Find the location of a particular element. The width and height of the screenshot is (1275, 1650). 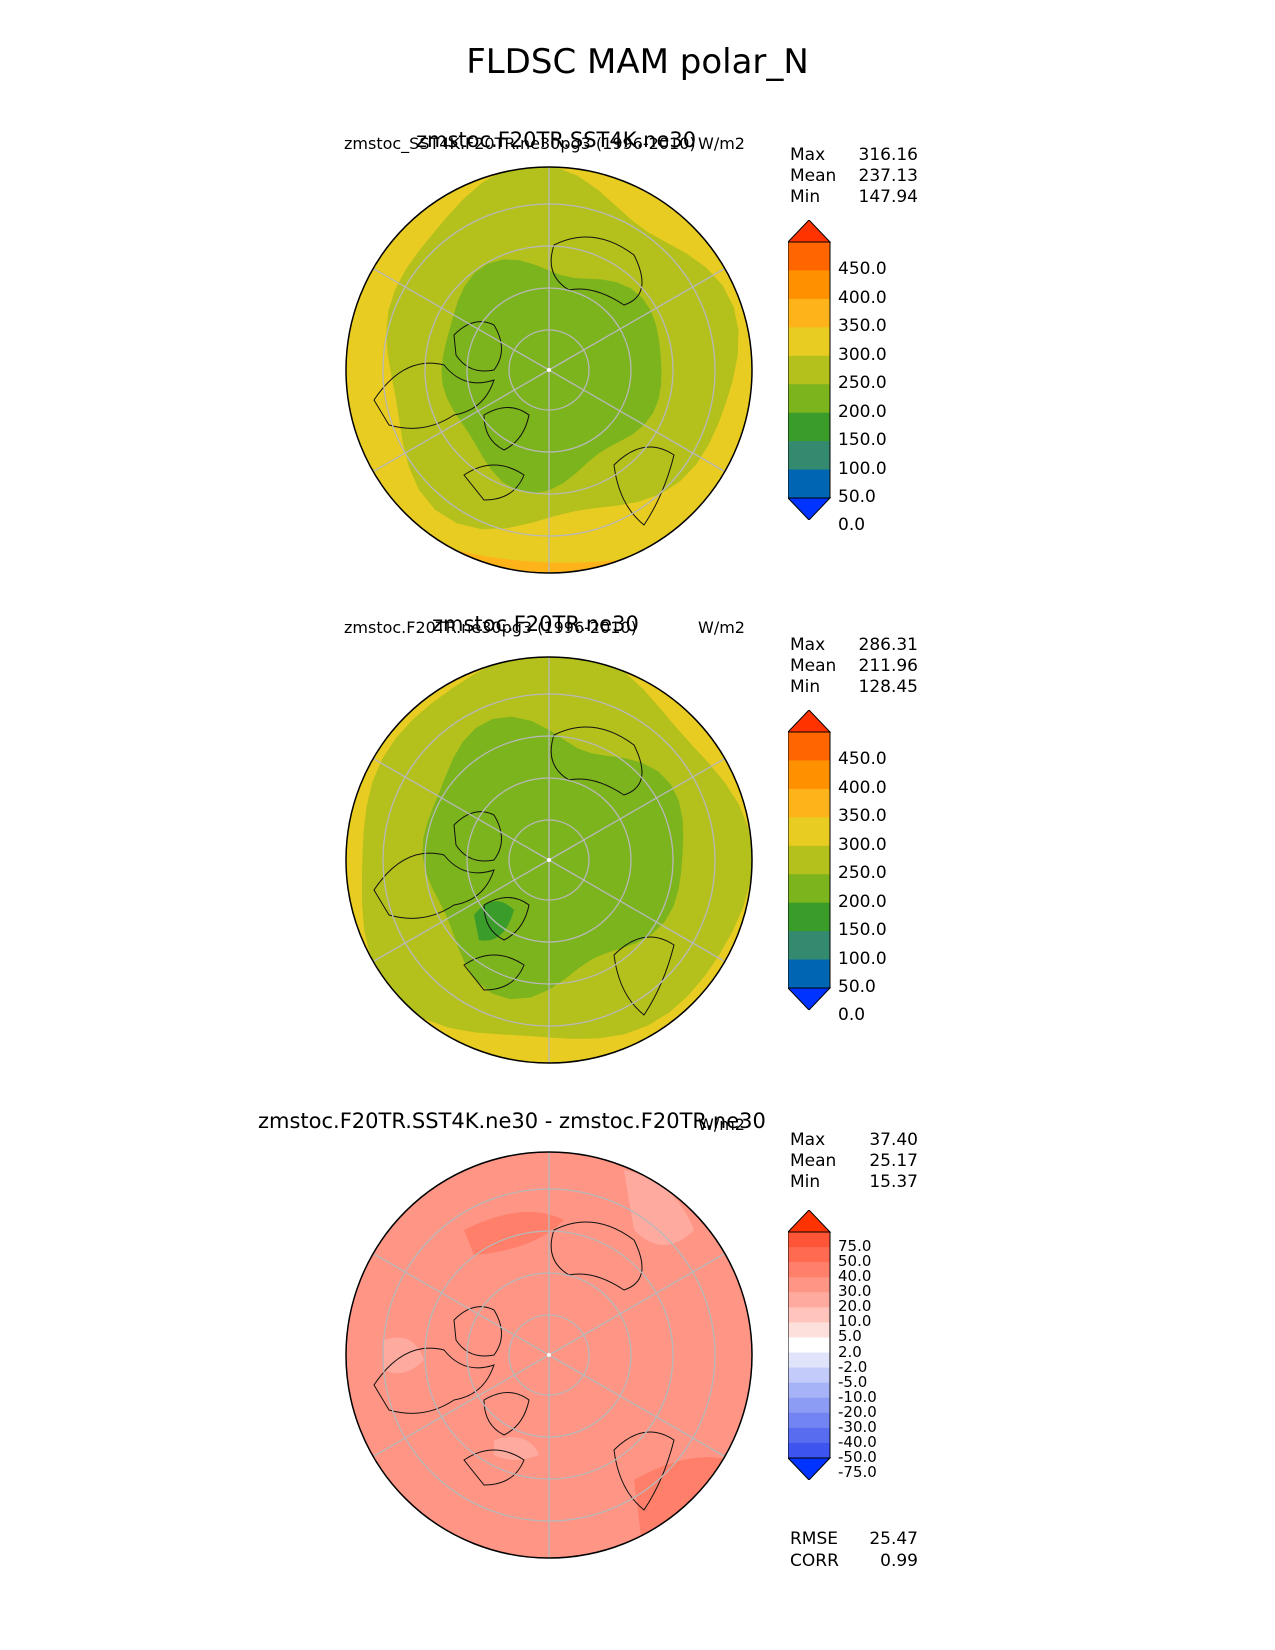

figure-title: FLDSC MAM polar_N is located at coordinates (637, 62).